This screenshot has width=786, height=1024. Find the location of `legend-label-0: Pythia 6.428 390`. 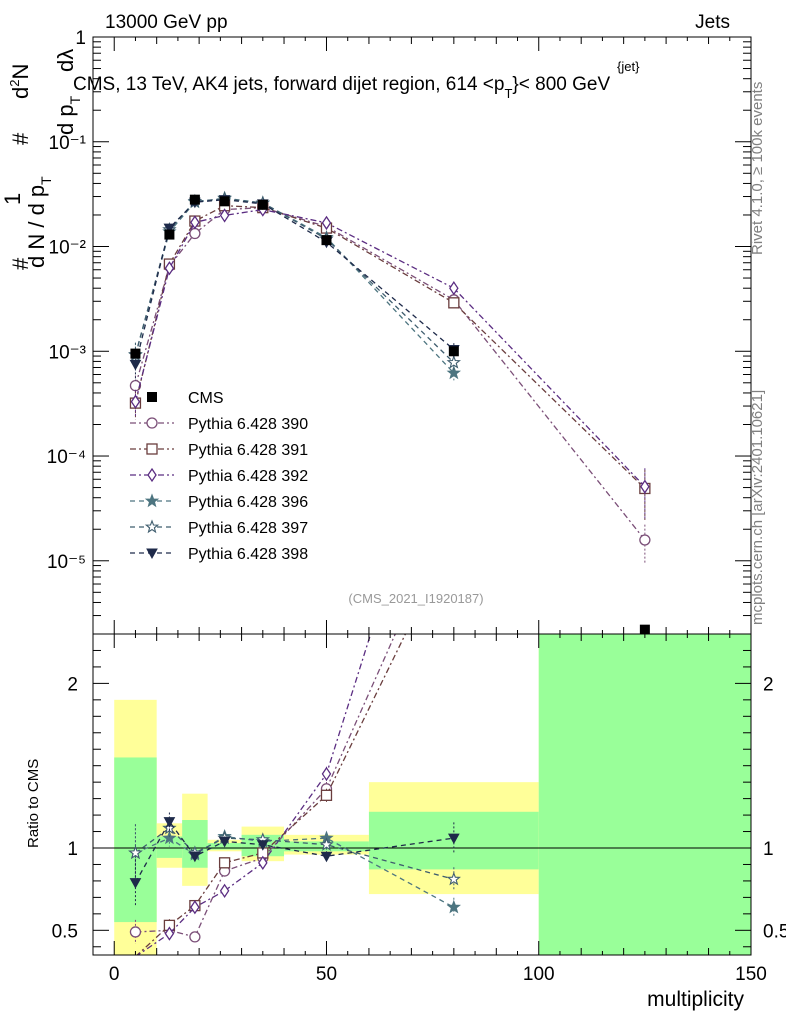

legend-label-0: Pythia 6.428 390 is located at coordinates (248, 424).